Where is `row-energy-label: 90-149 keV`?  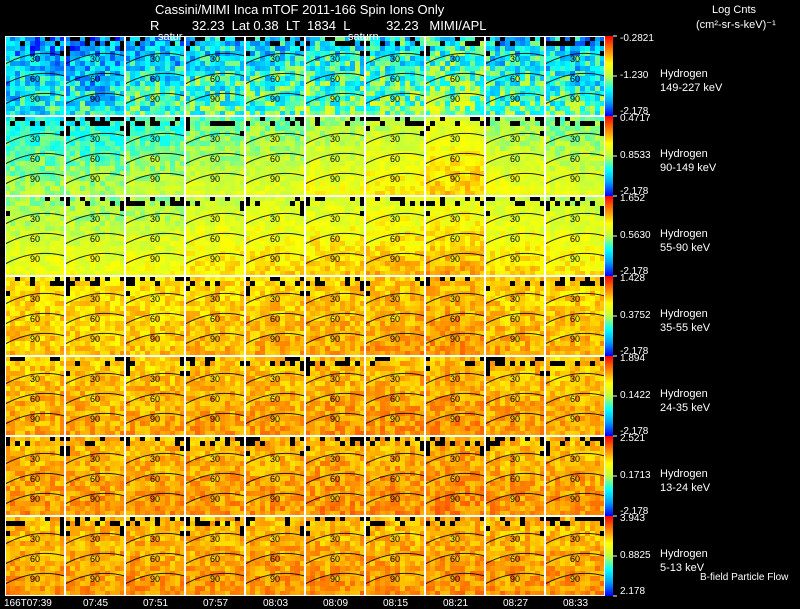 row-energy-label: 90-149 keV is located at coordinates (688, 168).